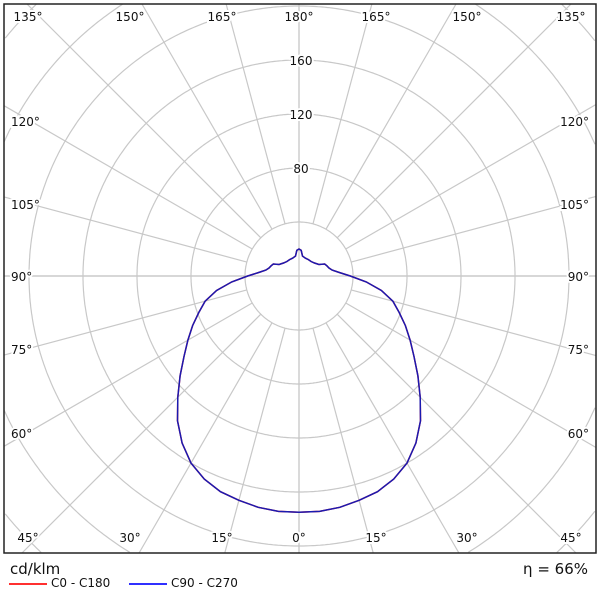 The width and height of the screenshot is (600, 600). What do you see at coordinates (148, 584) in the screenshot?
I see `legend-swatch-c90` at bounding box center [148, 584].